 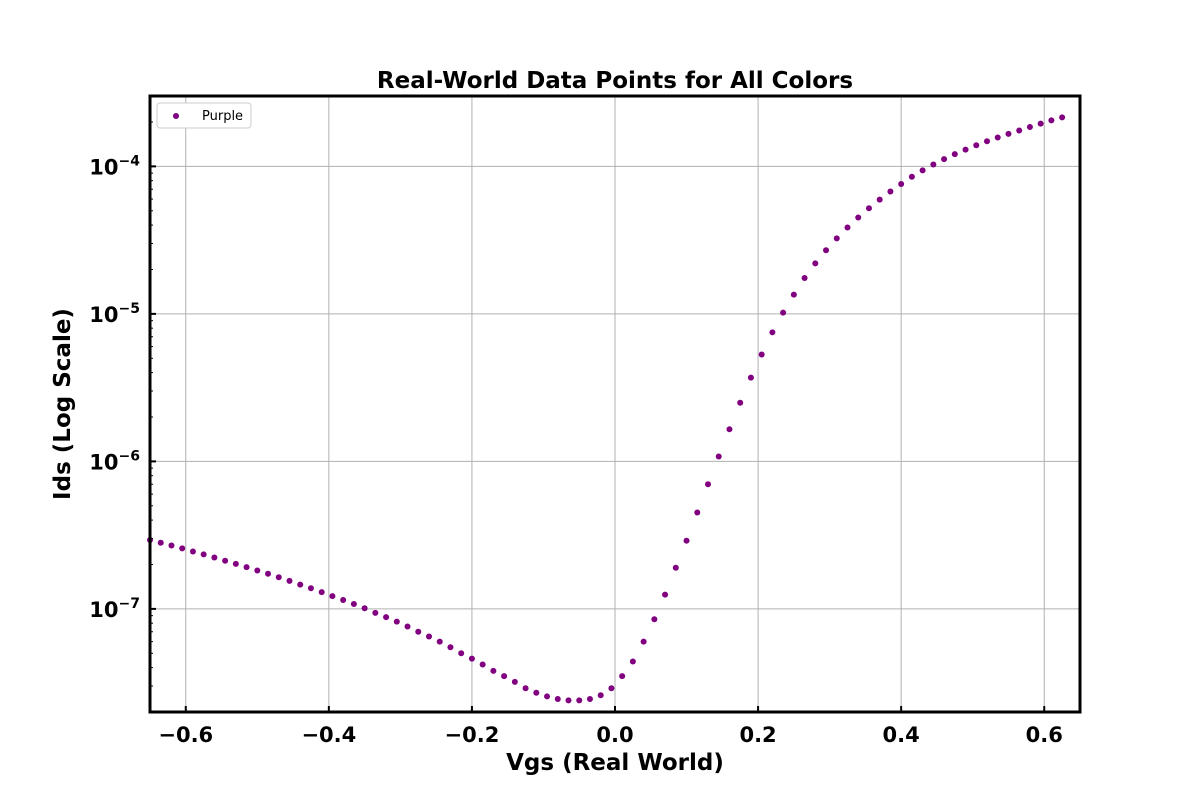 I want to click on chart-title: Real-World Data Points for All Colors, so click(x=615, y=81).